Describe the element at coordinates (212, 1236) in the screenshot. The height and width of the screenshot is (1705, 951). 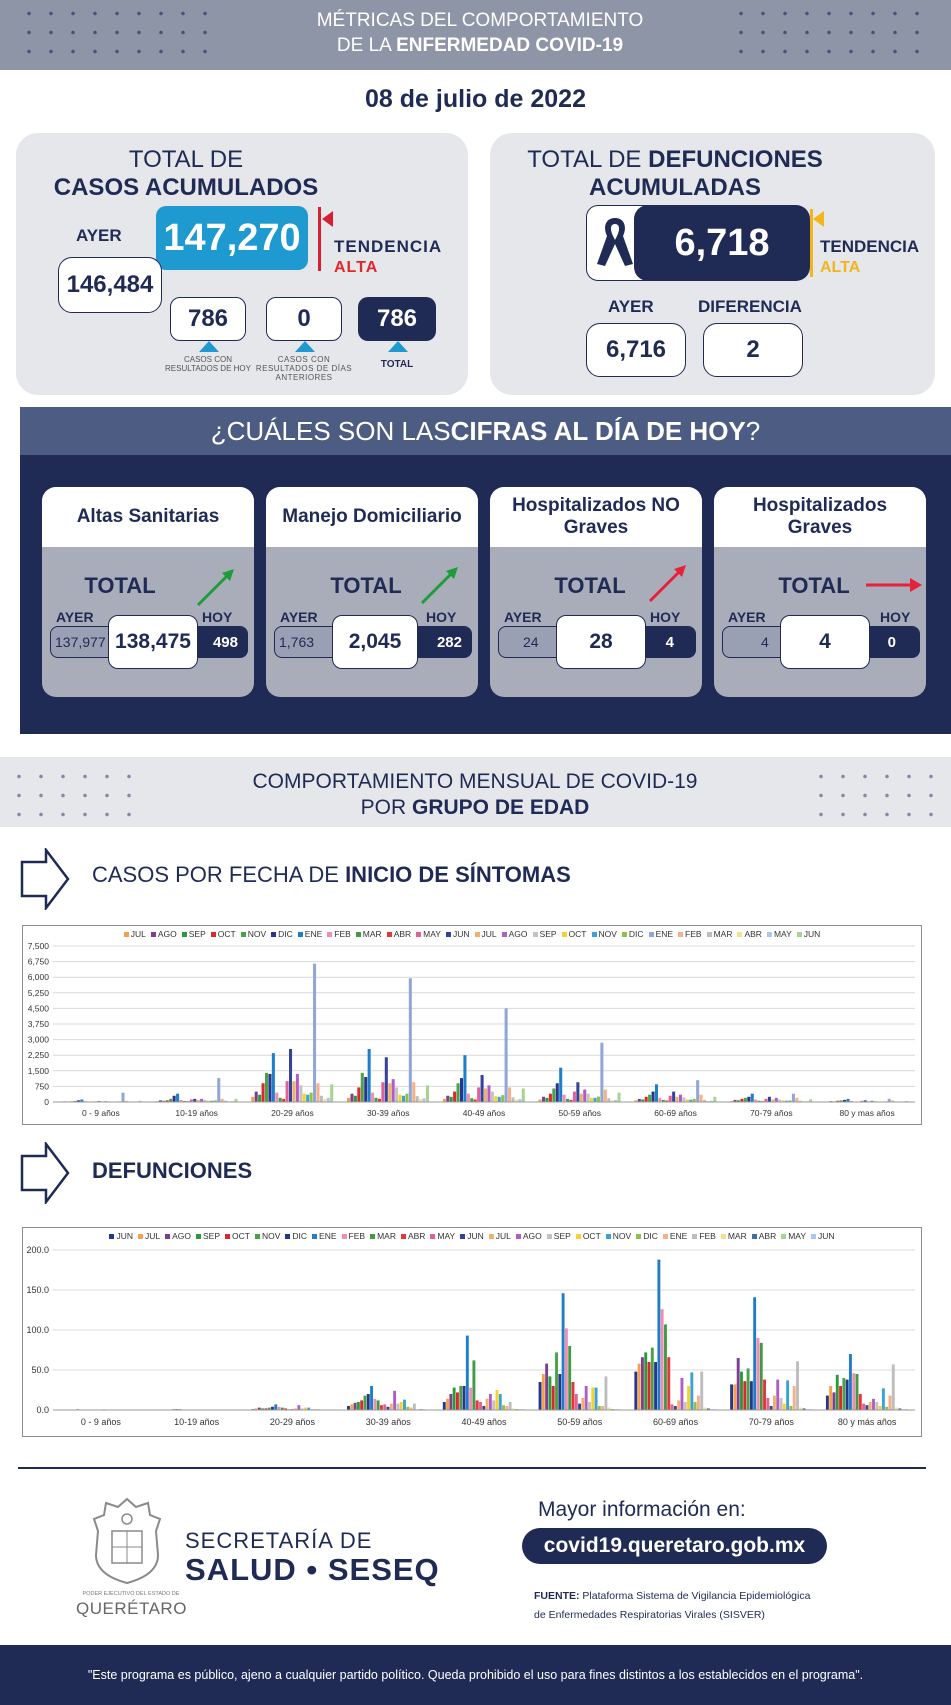
I see `legend-label: SEP` at that location.